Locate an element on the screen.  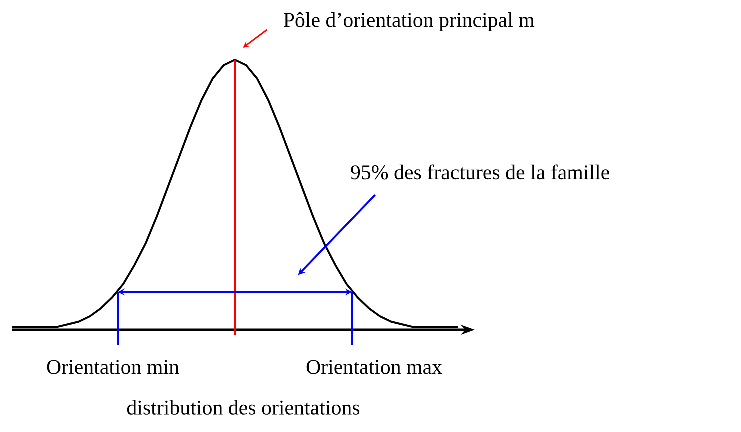
annotation: 95% des fractures de la famille is located at coordinates (480, 172).